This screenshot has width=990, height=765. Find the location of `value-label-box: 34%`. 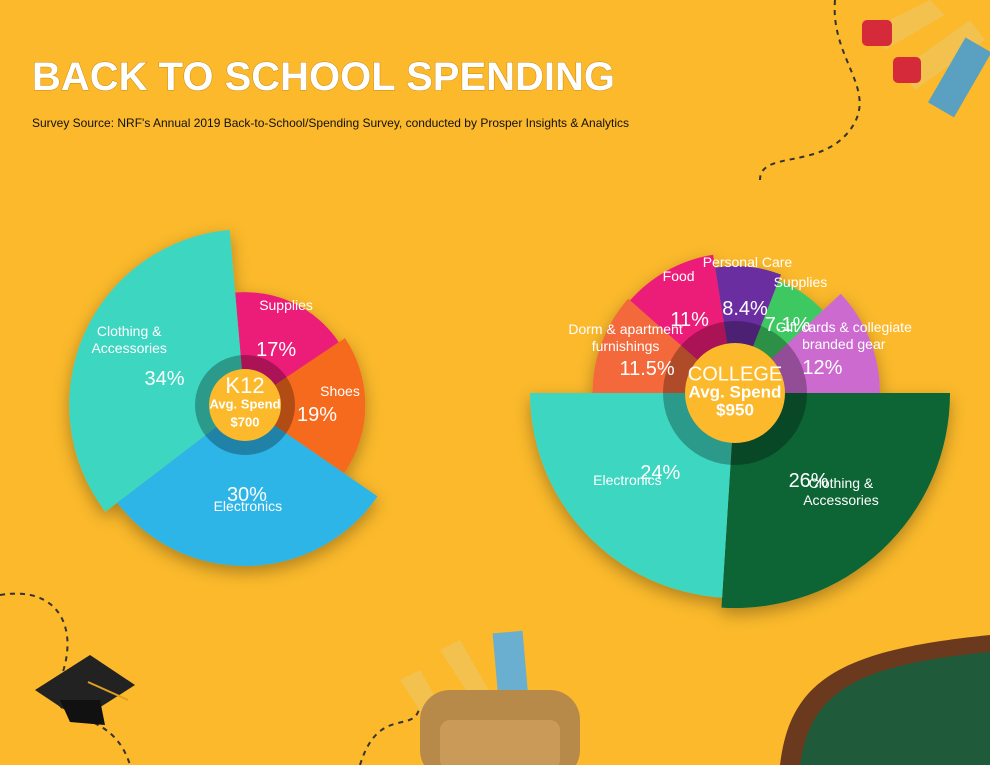

value-label-box: 34% is located at coordinates (164, 379).